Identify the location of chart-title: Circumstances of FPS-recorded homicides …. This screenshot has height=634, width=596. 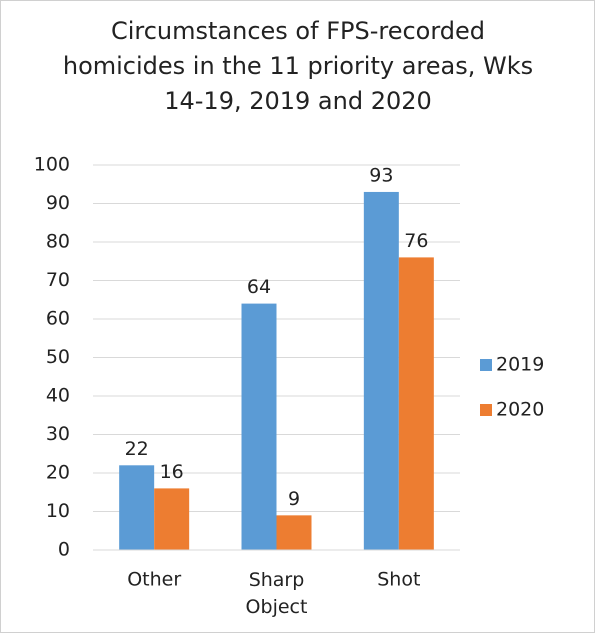
(298, 66).